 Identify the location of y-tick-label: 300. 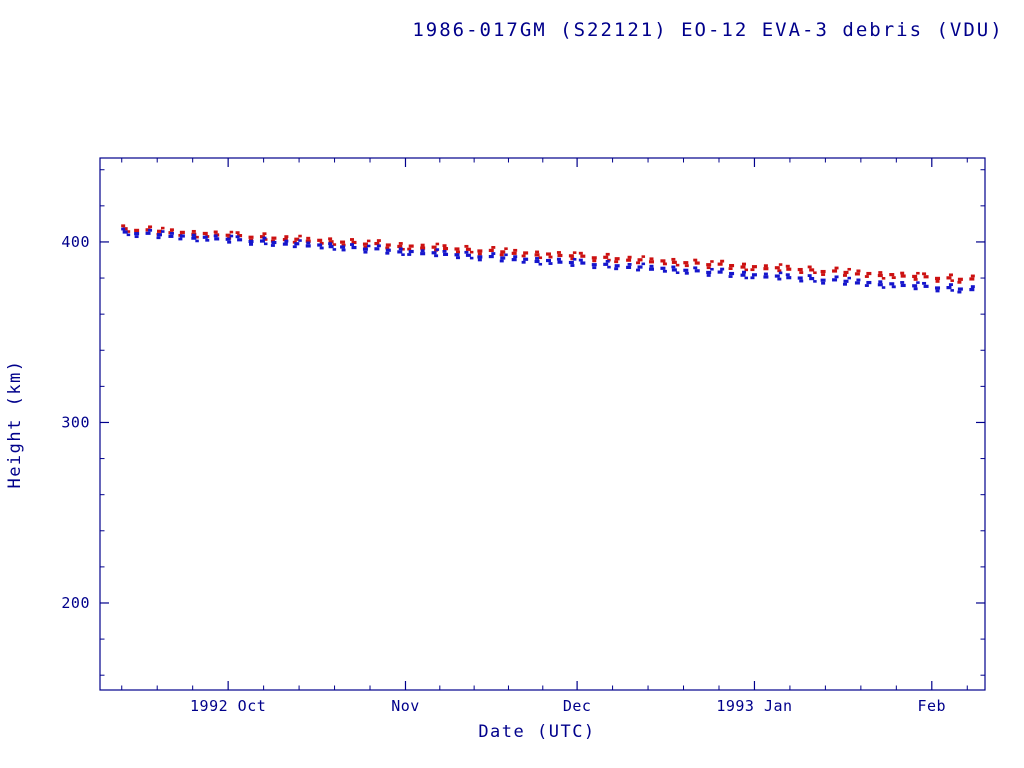
(75, 422).